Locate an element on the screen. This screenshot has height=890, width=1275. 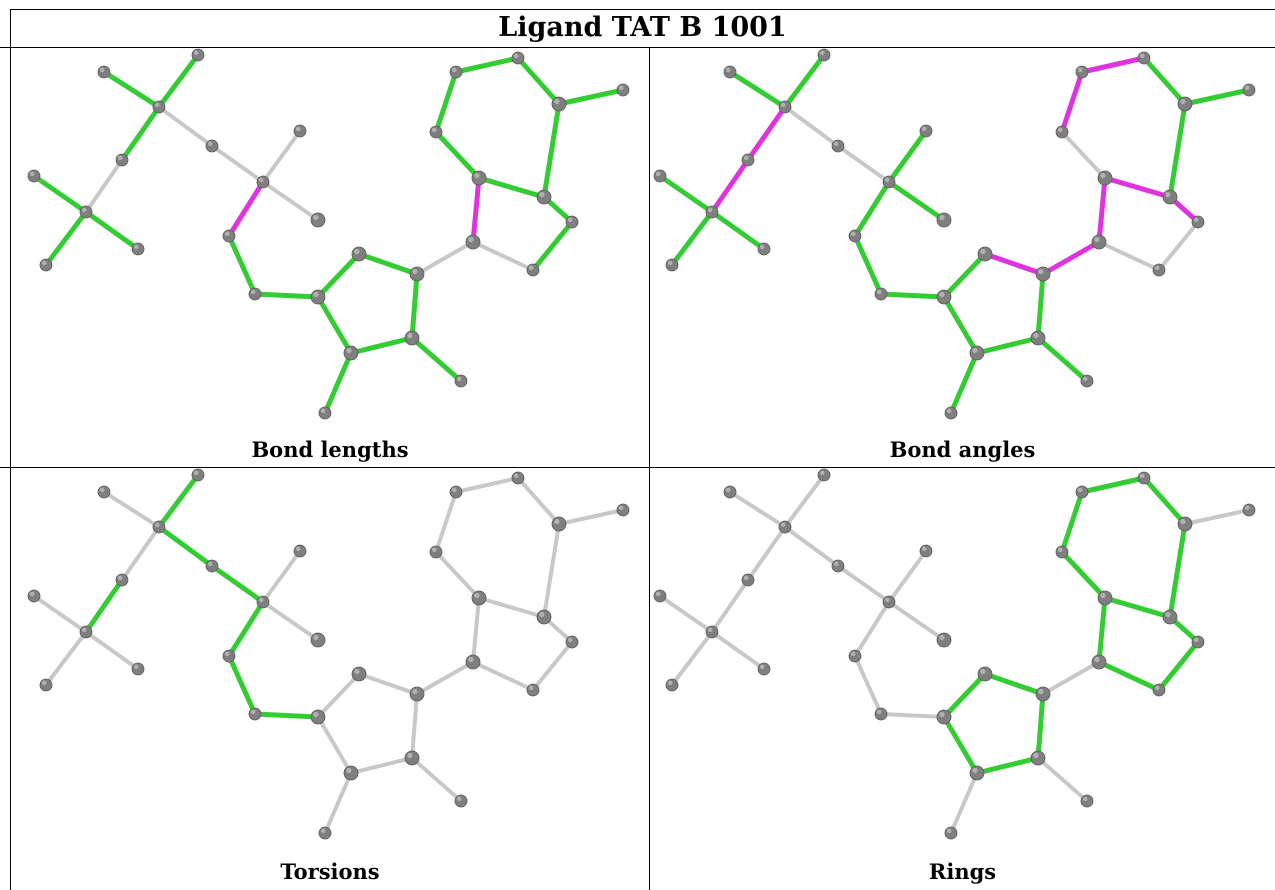
title-separator is located at coordinates (637, 47).